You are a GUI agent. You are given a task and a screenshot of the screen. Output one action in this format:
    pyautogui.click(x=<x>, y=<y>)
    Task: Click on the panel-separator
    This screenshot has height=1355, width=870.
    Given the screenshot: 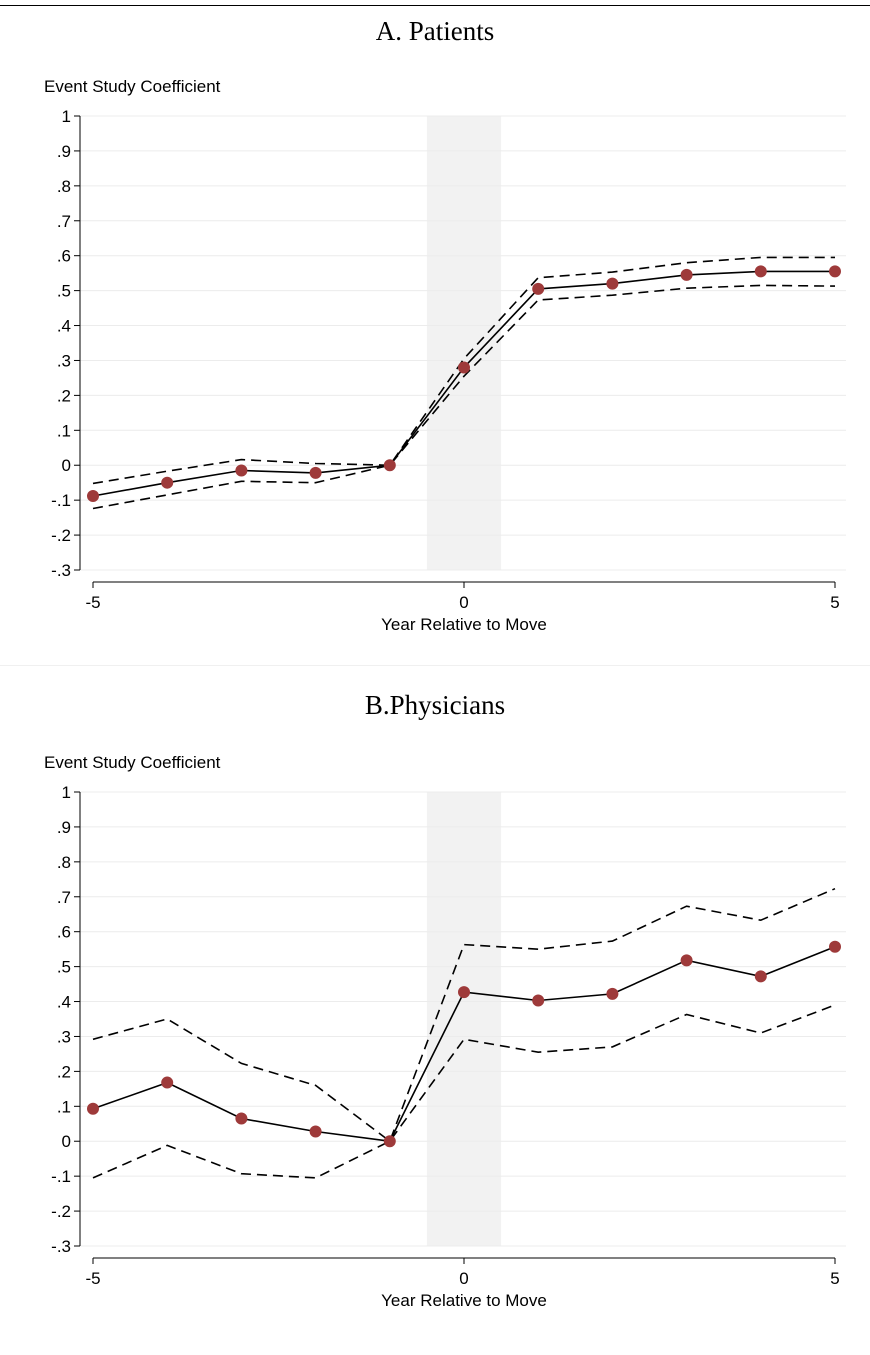 What is the action you would take?
    pyautogui.click(x=435, y=665)
    